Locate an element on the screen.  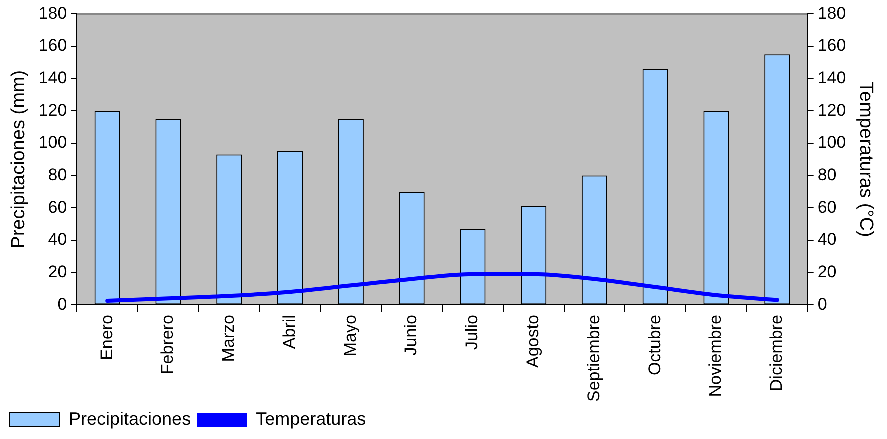
y-tick-label: 120 is located at coordinates (53, 110).